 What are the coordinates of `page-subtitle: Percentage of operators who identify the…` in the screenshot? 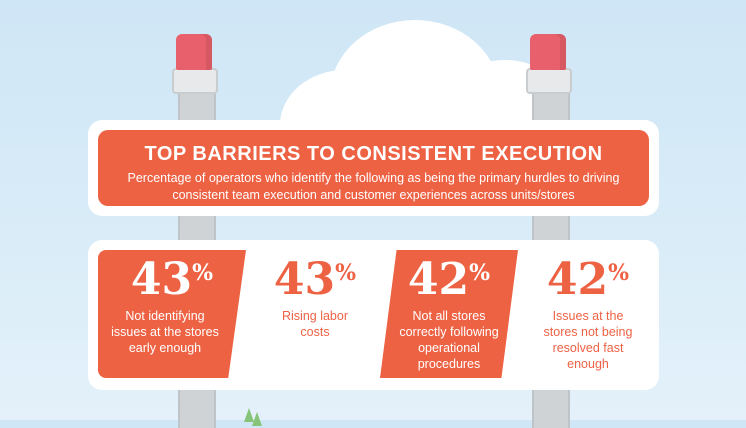 It's located at (373, 186).